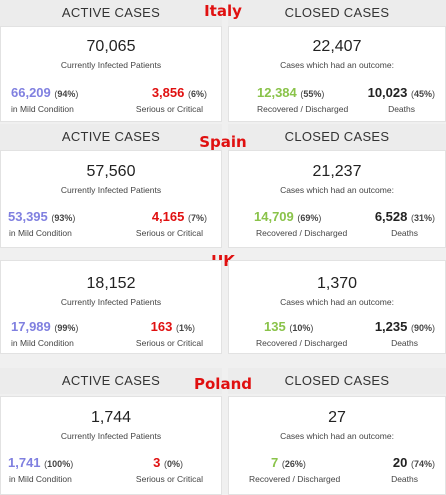 The height and width of the screenshot is (495, 446). I want to click on recovered-count: 135 (10%), so click(289, 326).